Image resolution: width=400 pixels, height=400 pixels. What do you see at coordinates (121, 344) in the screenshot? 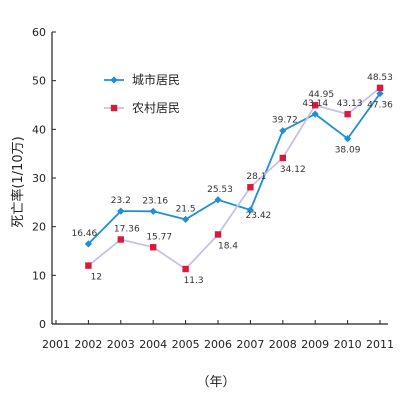
I see `x-tick-label: 2003` at bounding box center [121, 344].